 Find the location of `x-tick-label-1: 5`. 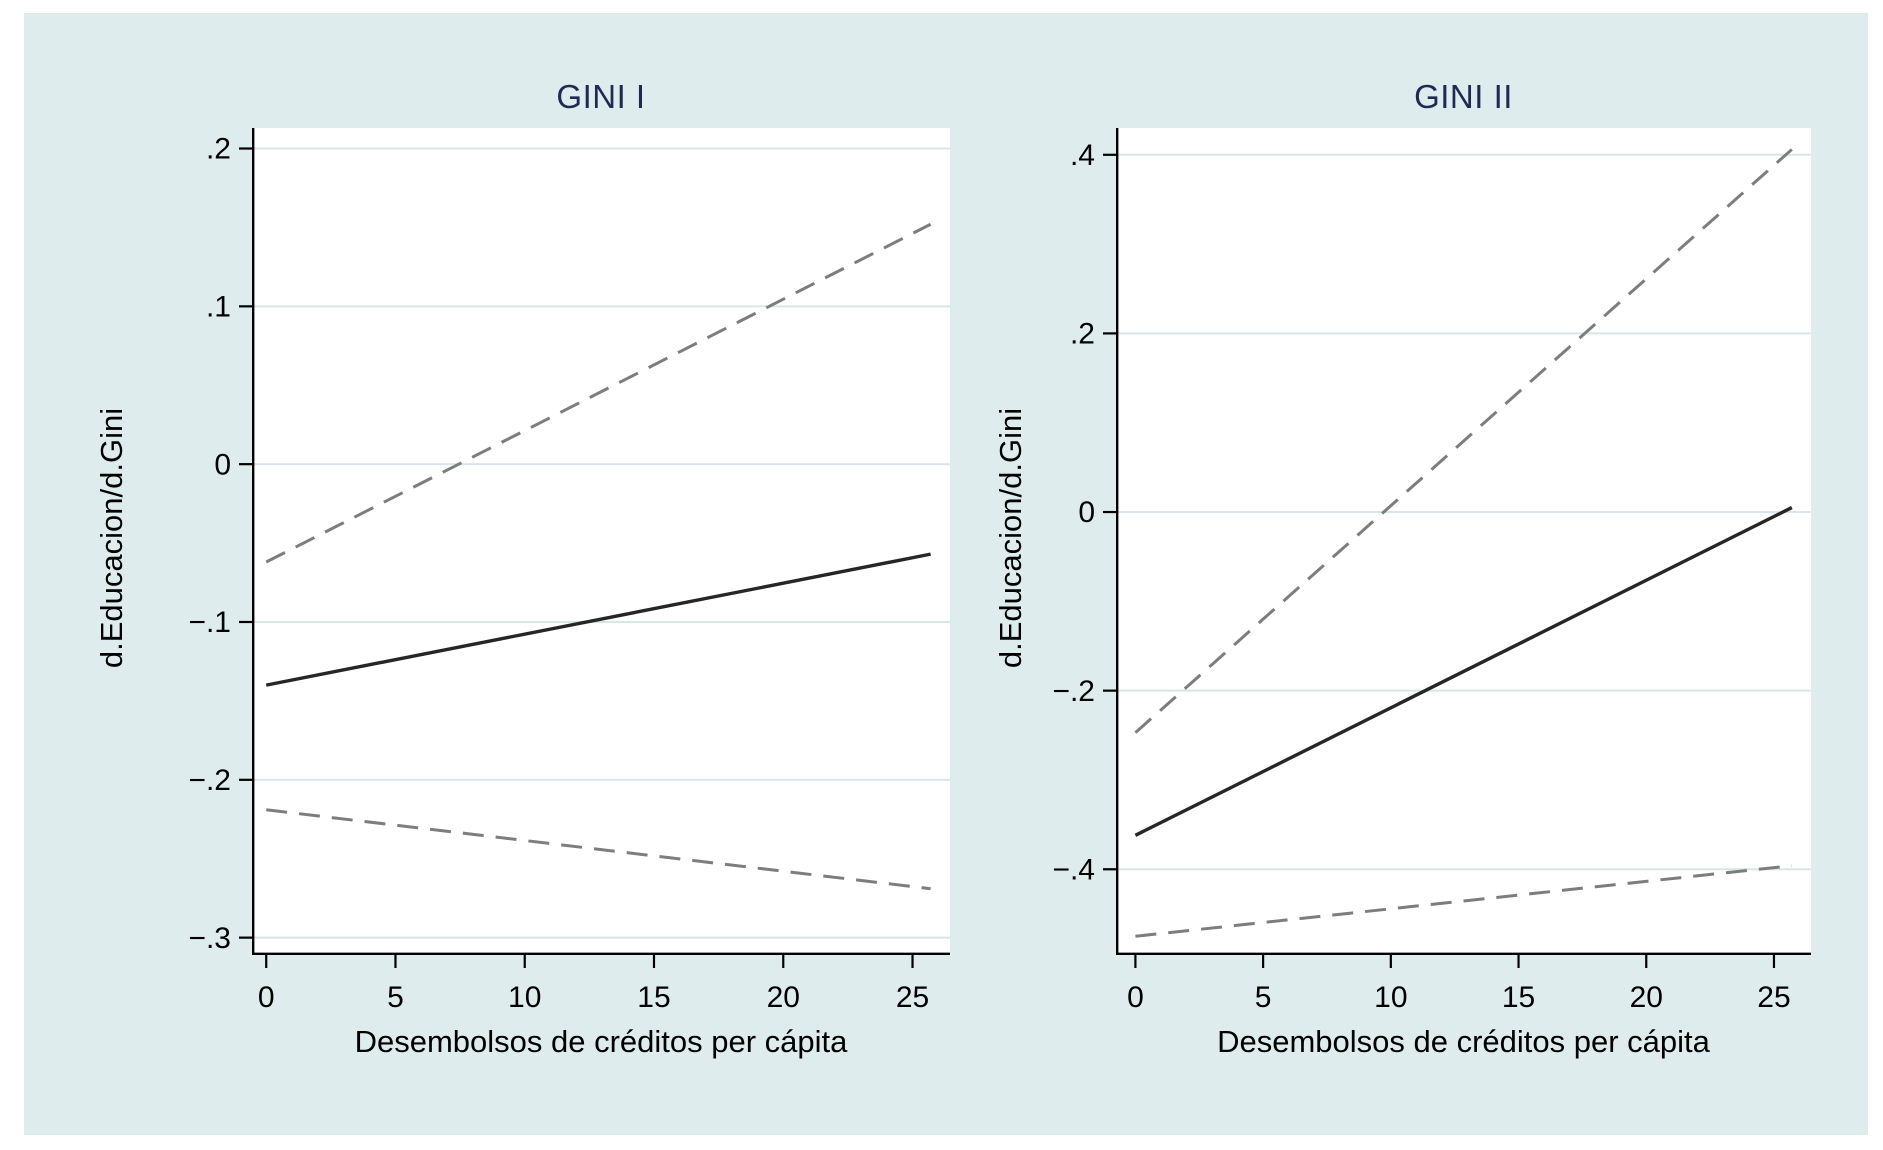

x-tick-label-1: 5 is located at coordinates (1263, 997).